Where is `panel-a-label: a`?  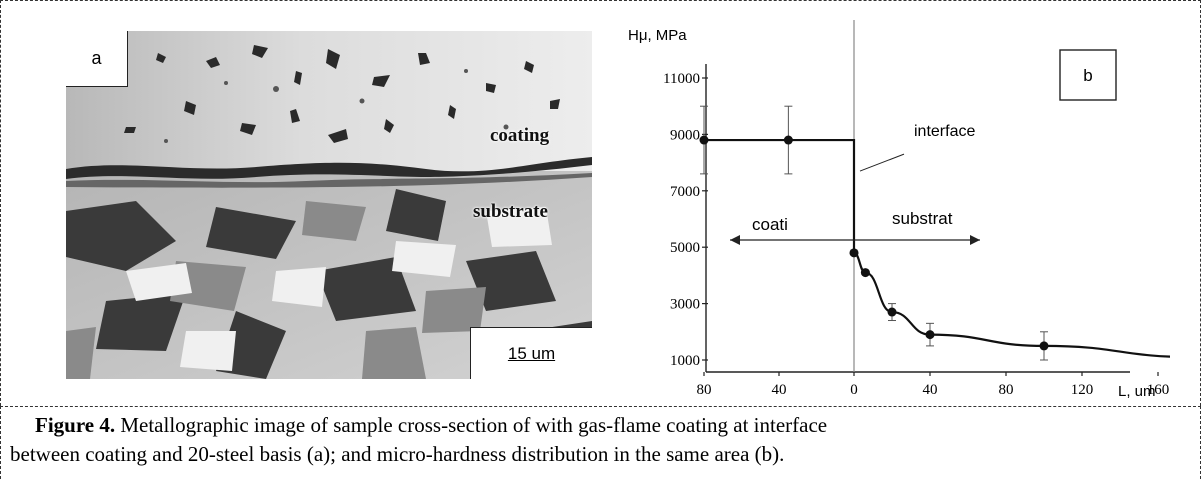 panel-a-label: a is located at coordinates (97, 59).